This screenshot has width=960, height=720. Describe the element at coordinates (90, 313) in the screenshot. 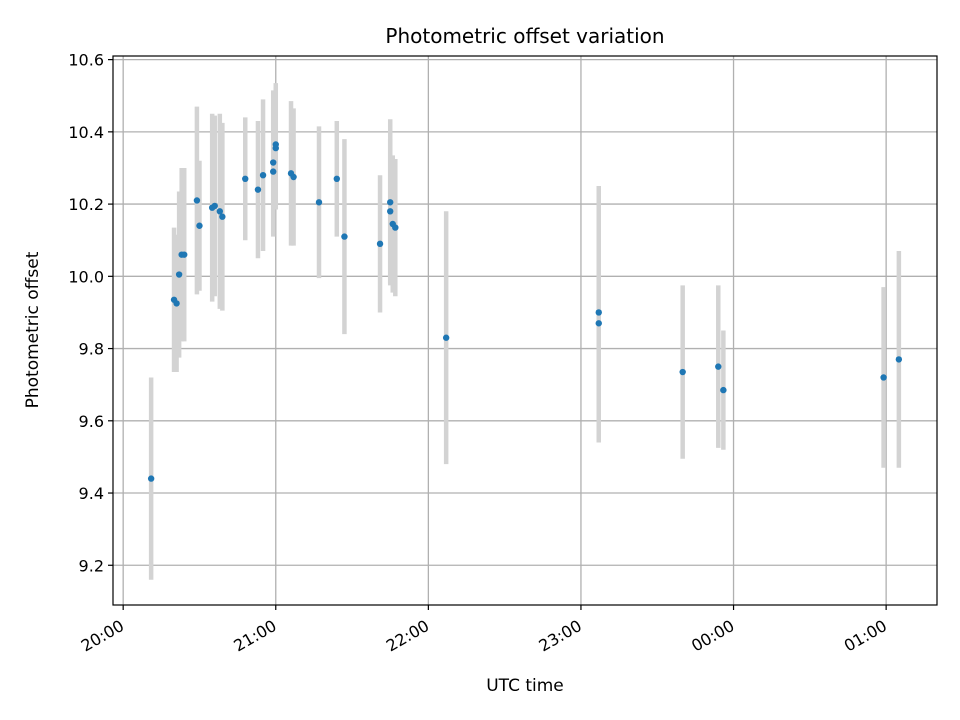

I see `y-axis: 9.2 9.4 9.6 9.8 10.0 10.2 10.4 10.6` at that location.